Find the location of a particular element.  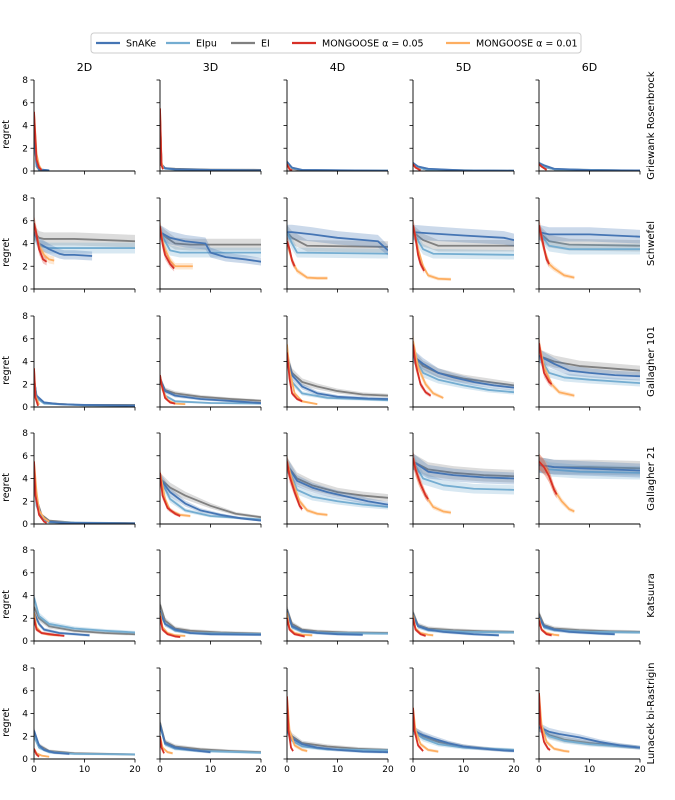

panel-gallagher-101-6d is located at coordinates (588, 363).